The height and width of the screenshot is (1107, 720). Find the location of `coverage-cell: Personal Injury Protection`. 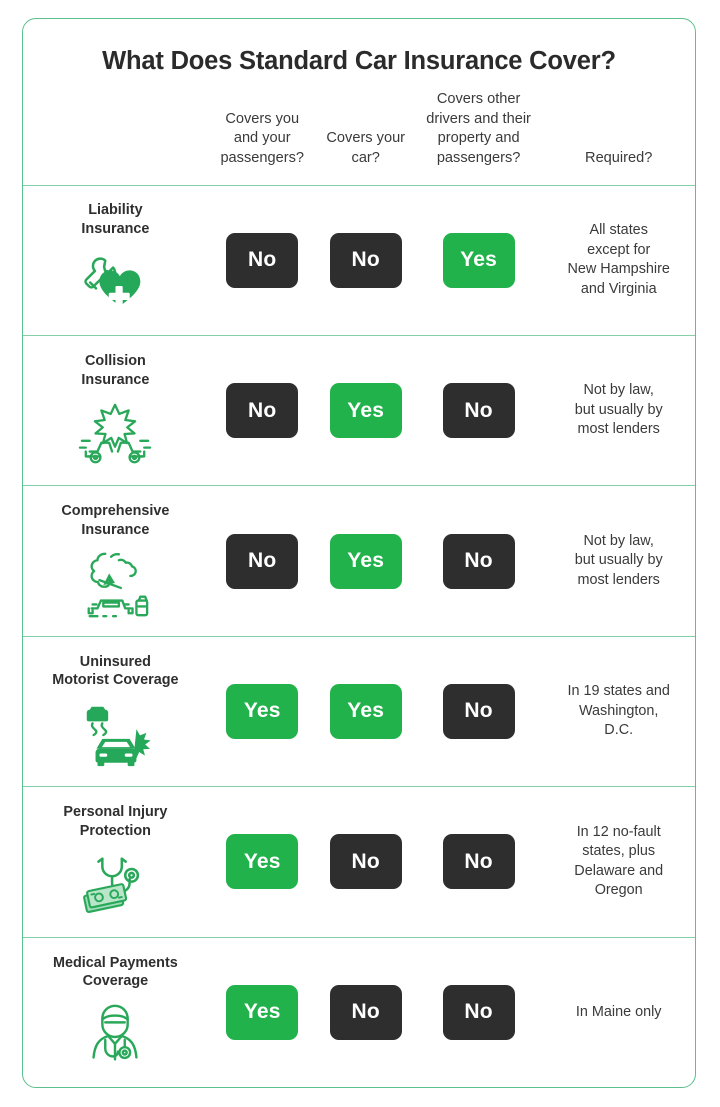

coverage-cell: Personal Injury Protection is located at coordinates (115, 861).